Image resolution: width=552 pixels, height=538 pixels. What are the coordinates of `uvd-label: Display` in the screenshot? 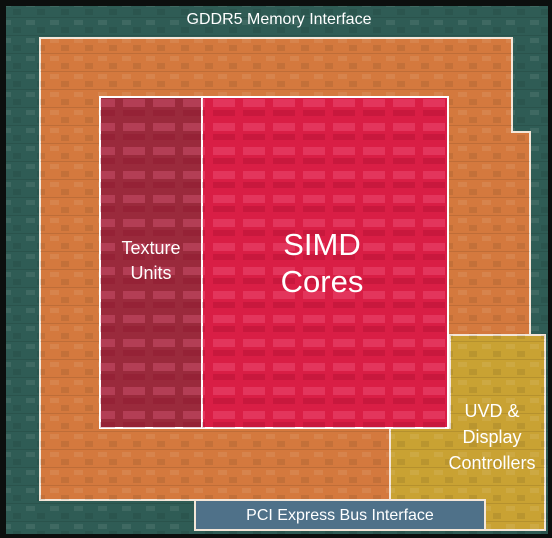 It's located at (491, 437).